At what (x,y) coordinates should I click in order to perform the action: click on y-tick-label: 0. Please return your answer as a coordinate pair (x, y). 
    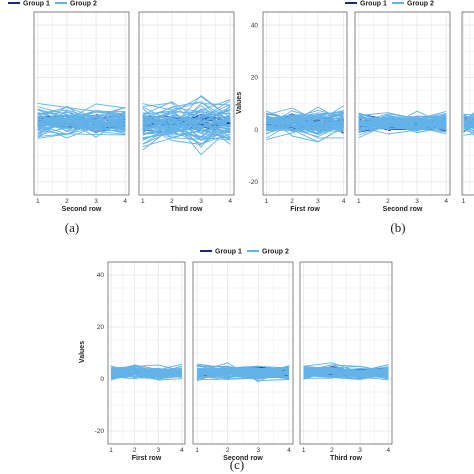
    Looking at the image, I should click on (256, 130).